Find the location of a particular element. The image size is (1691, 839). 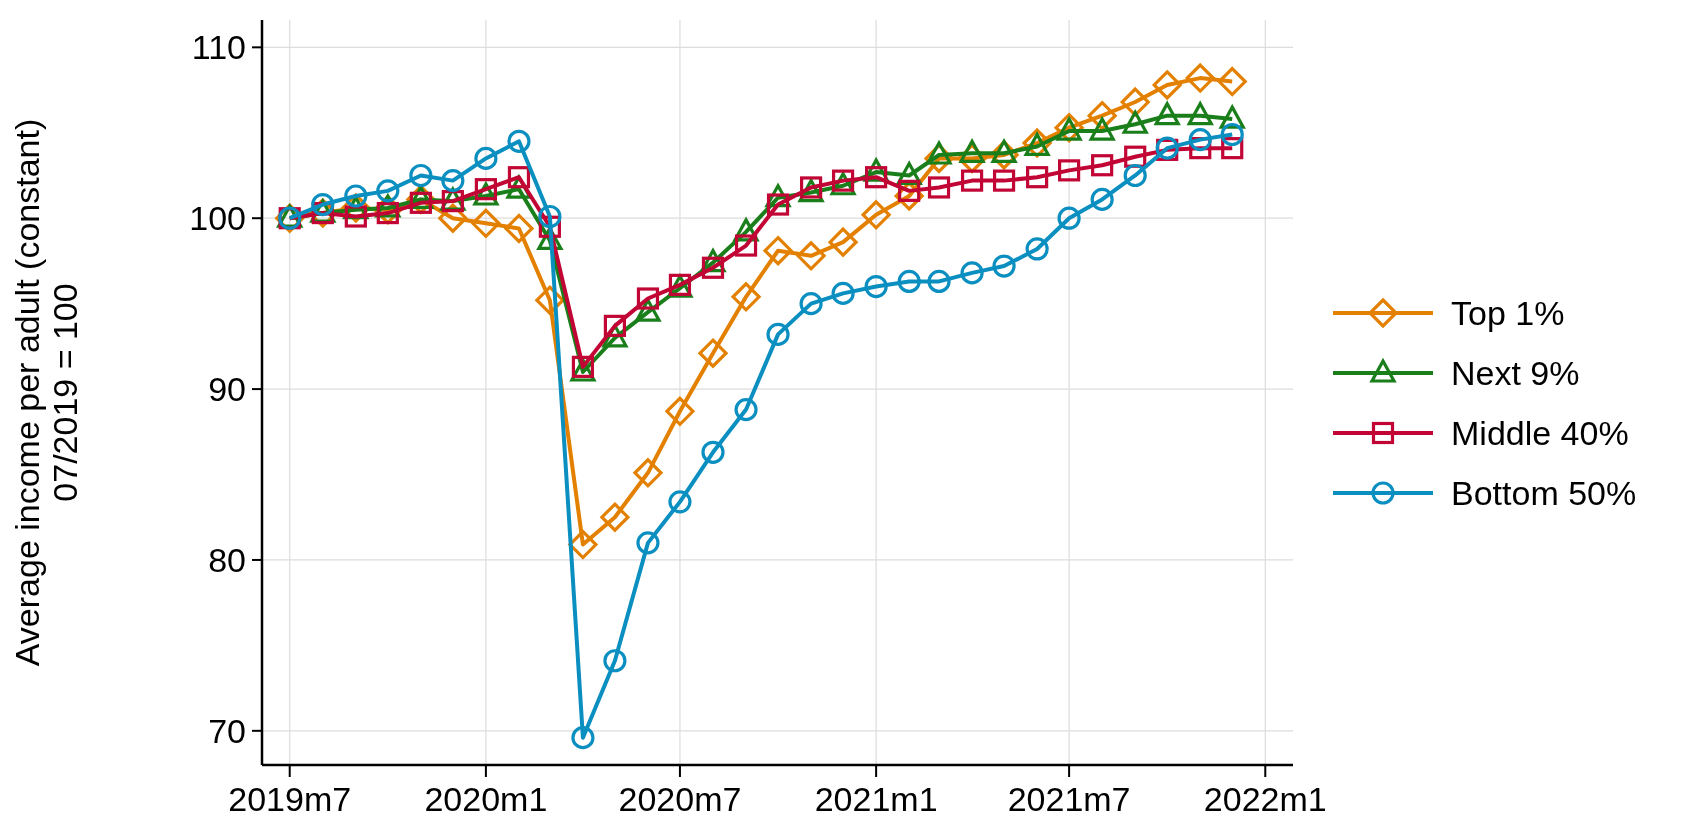

x-tick-label: 2020m7 is located at coordinates (680, 799).